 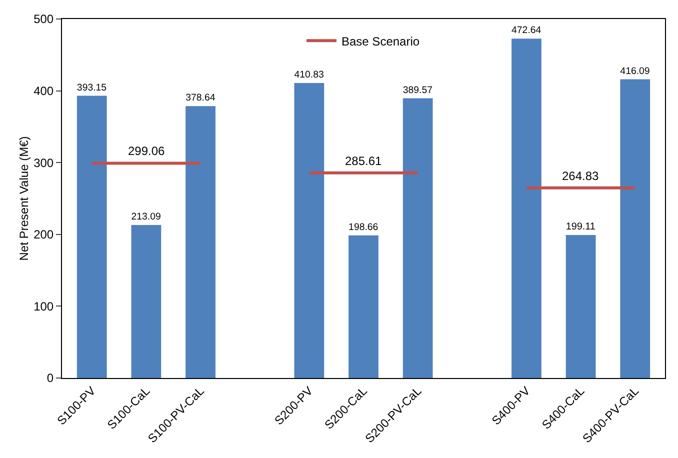 I want to click on y-tick-label: 400, so click(x=44, y=91).